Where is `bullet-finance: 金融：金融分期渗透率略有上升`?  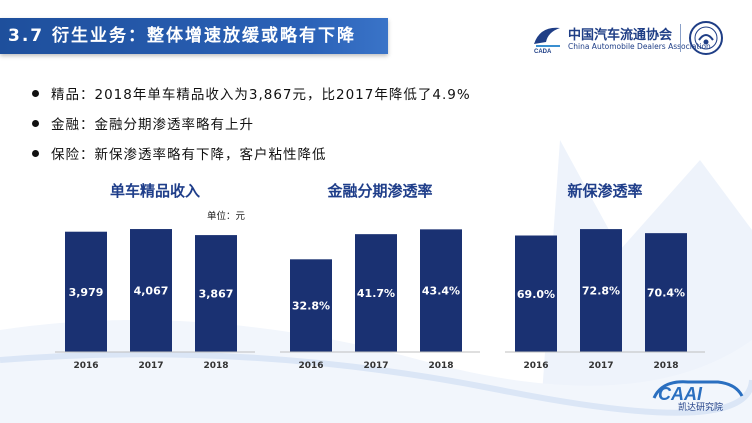
bullet-finance: 金融：金融分期渗透率略有上升 is located at coordinates (251, 129).